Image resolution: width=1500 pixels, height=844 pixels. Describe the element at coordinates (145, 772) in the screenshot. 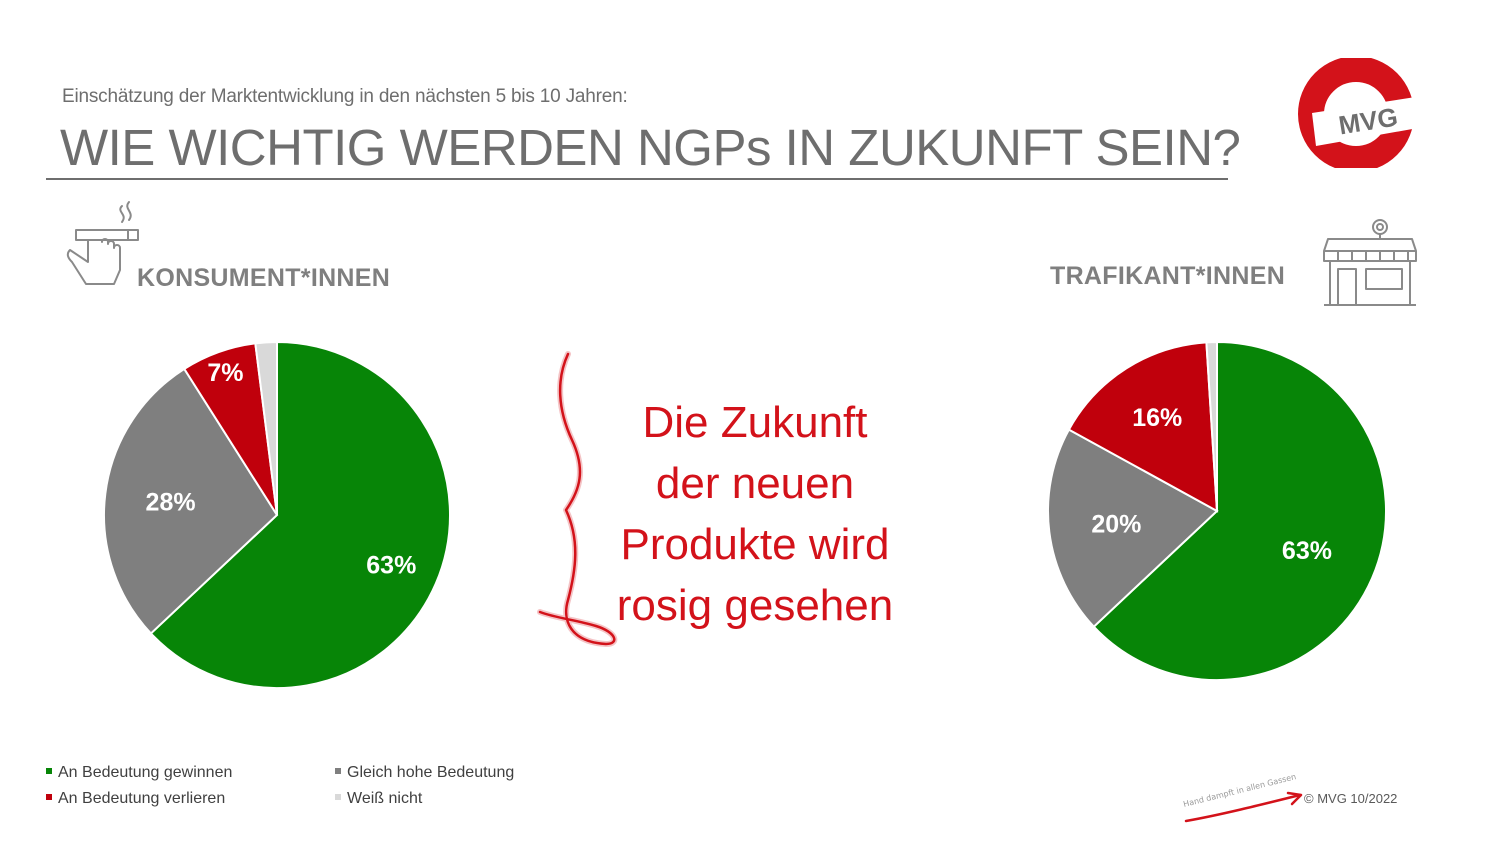

I see `legend-label: An Bedeutung gewinnen` at that location.